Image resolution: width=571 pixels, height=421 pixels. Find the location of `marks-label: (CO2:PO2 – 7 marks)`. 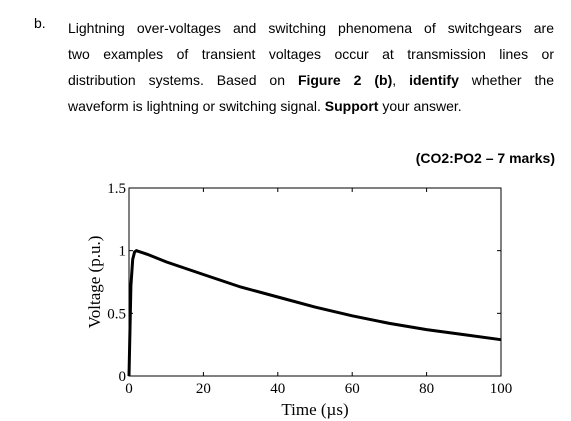

marks-label: (CO2:PO2 – 7 marks) is located at coordinates (485, 158).